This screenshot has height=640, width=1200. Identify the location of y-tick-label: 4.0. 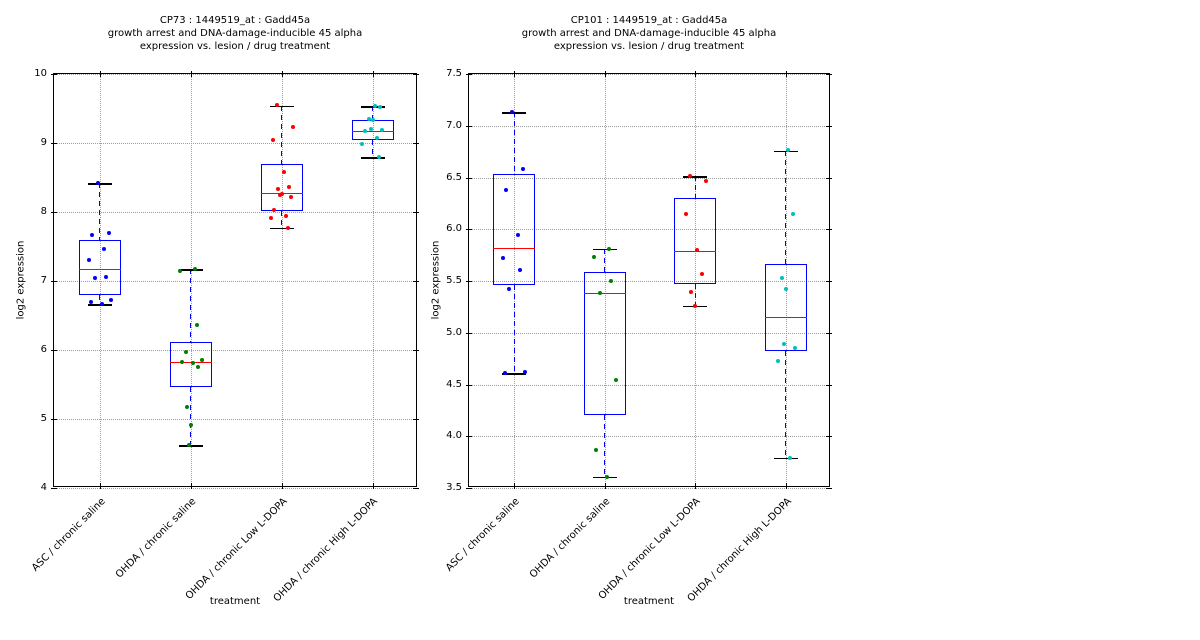
(454, 436).